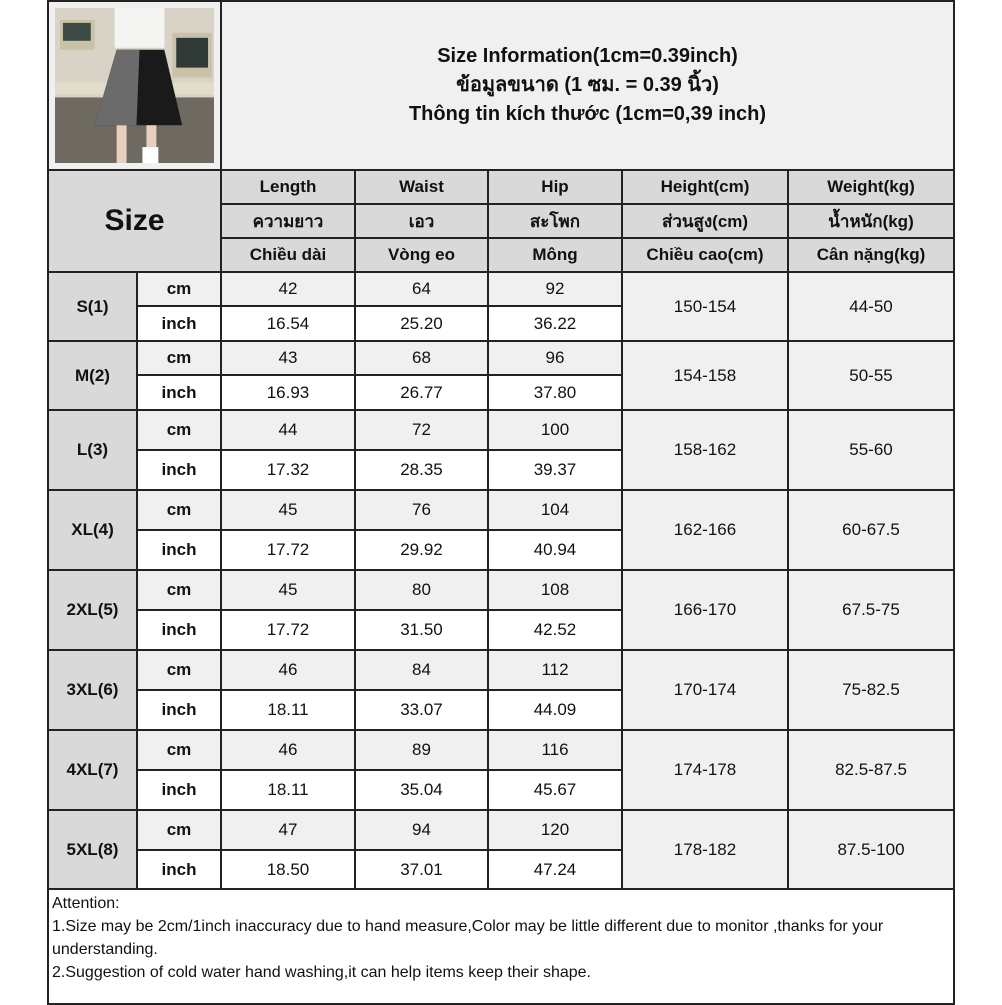  What do you see at coordinates (288, 750) in the screenshot?
I see `measurement-cell: 46` at bounding box center [288, 750].